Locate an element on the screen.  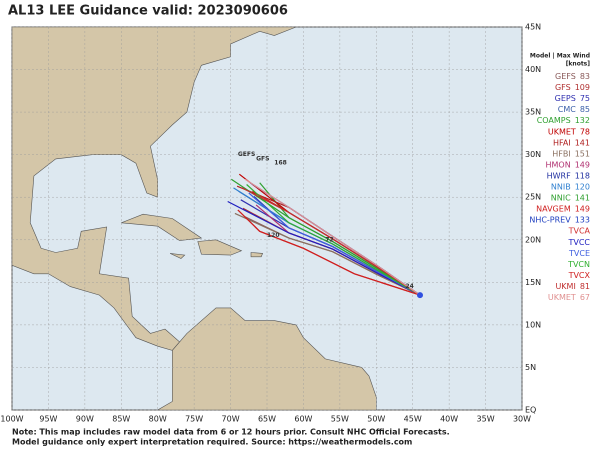
model-name: TVCE is located at coordinates (579, 252).